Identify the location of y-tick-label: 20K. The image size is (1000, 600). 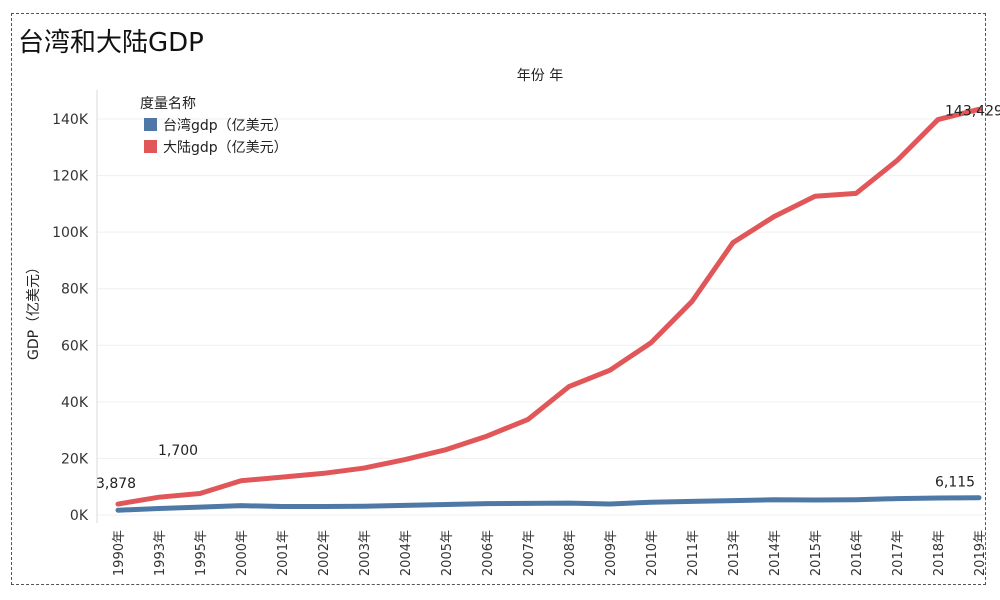
(75, 459).